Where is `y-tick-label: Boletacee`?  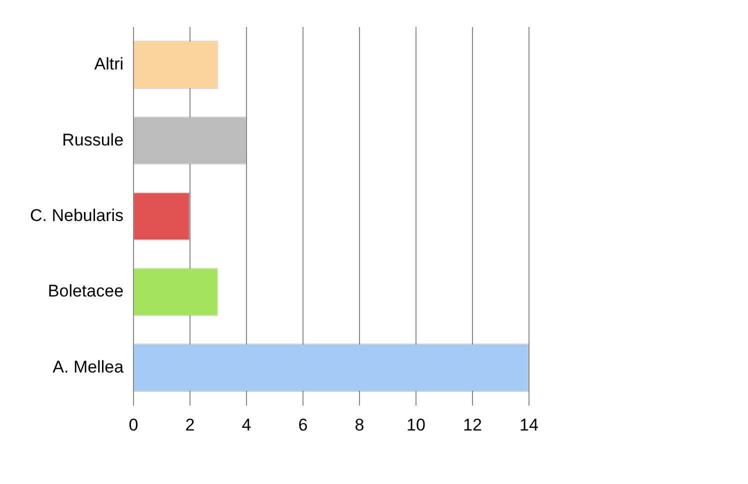 y-tick-label: Boletacee is located at coordinates (86, 291).